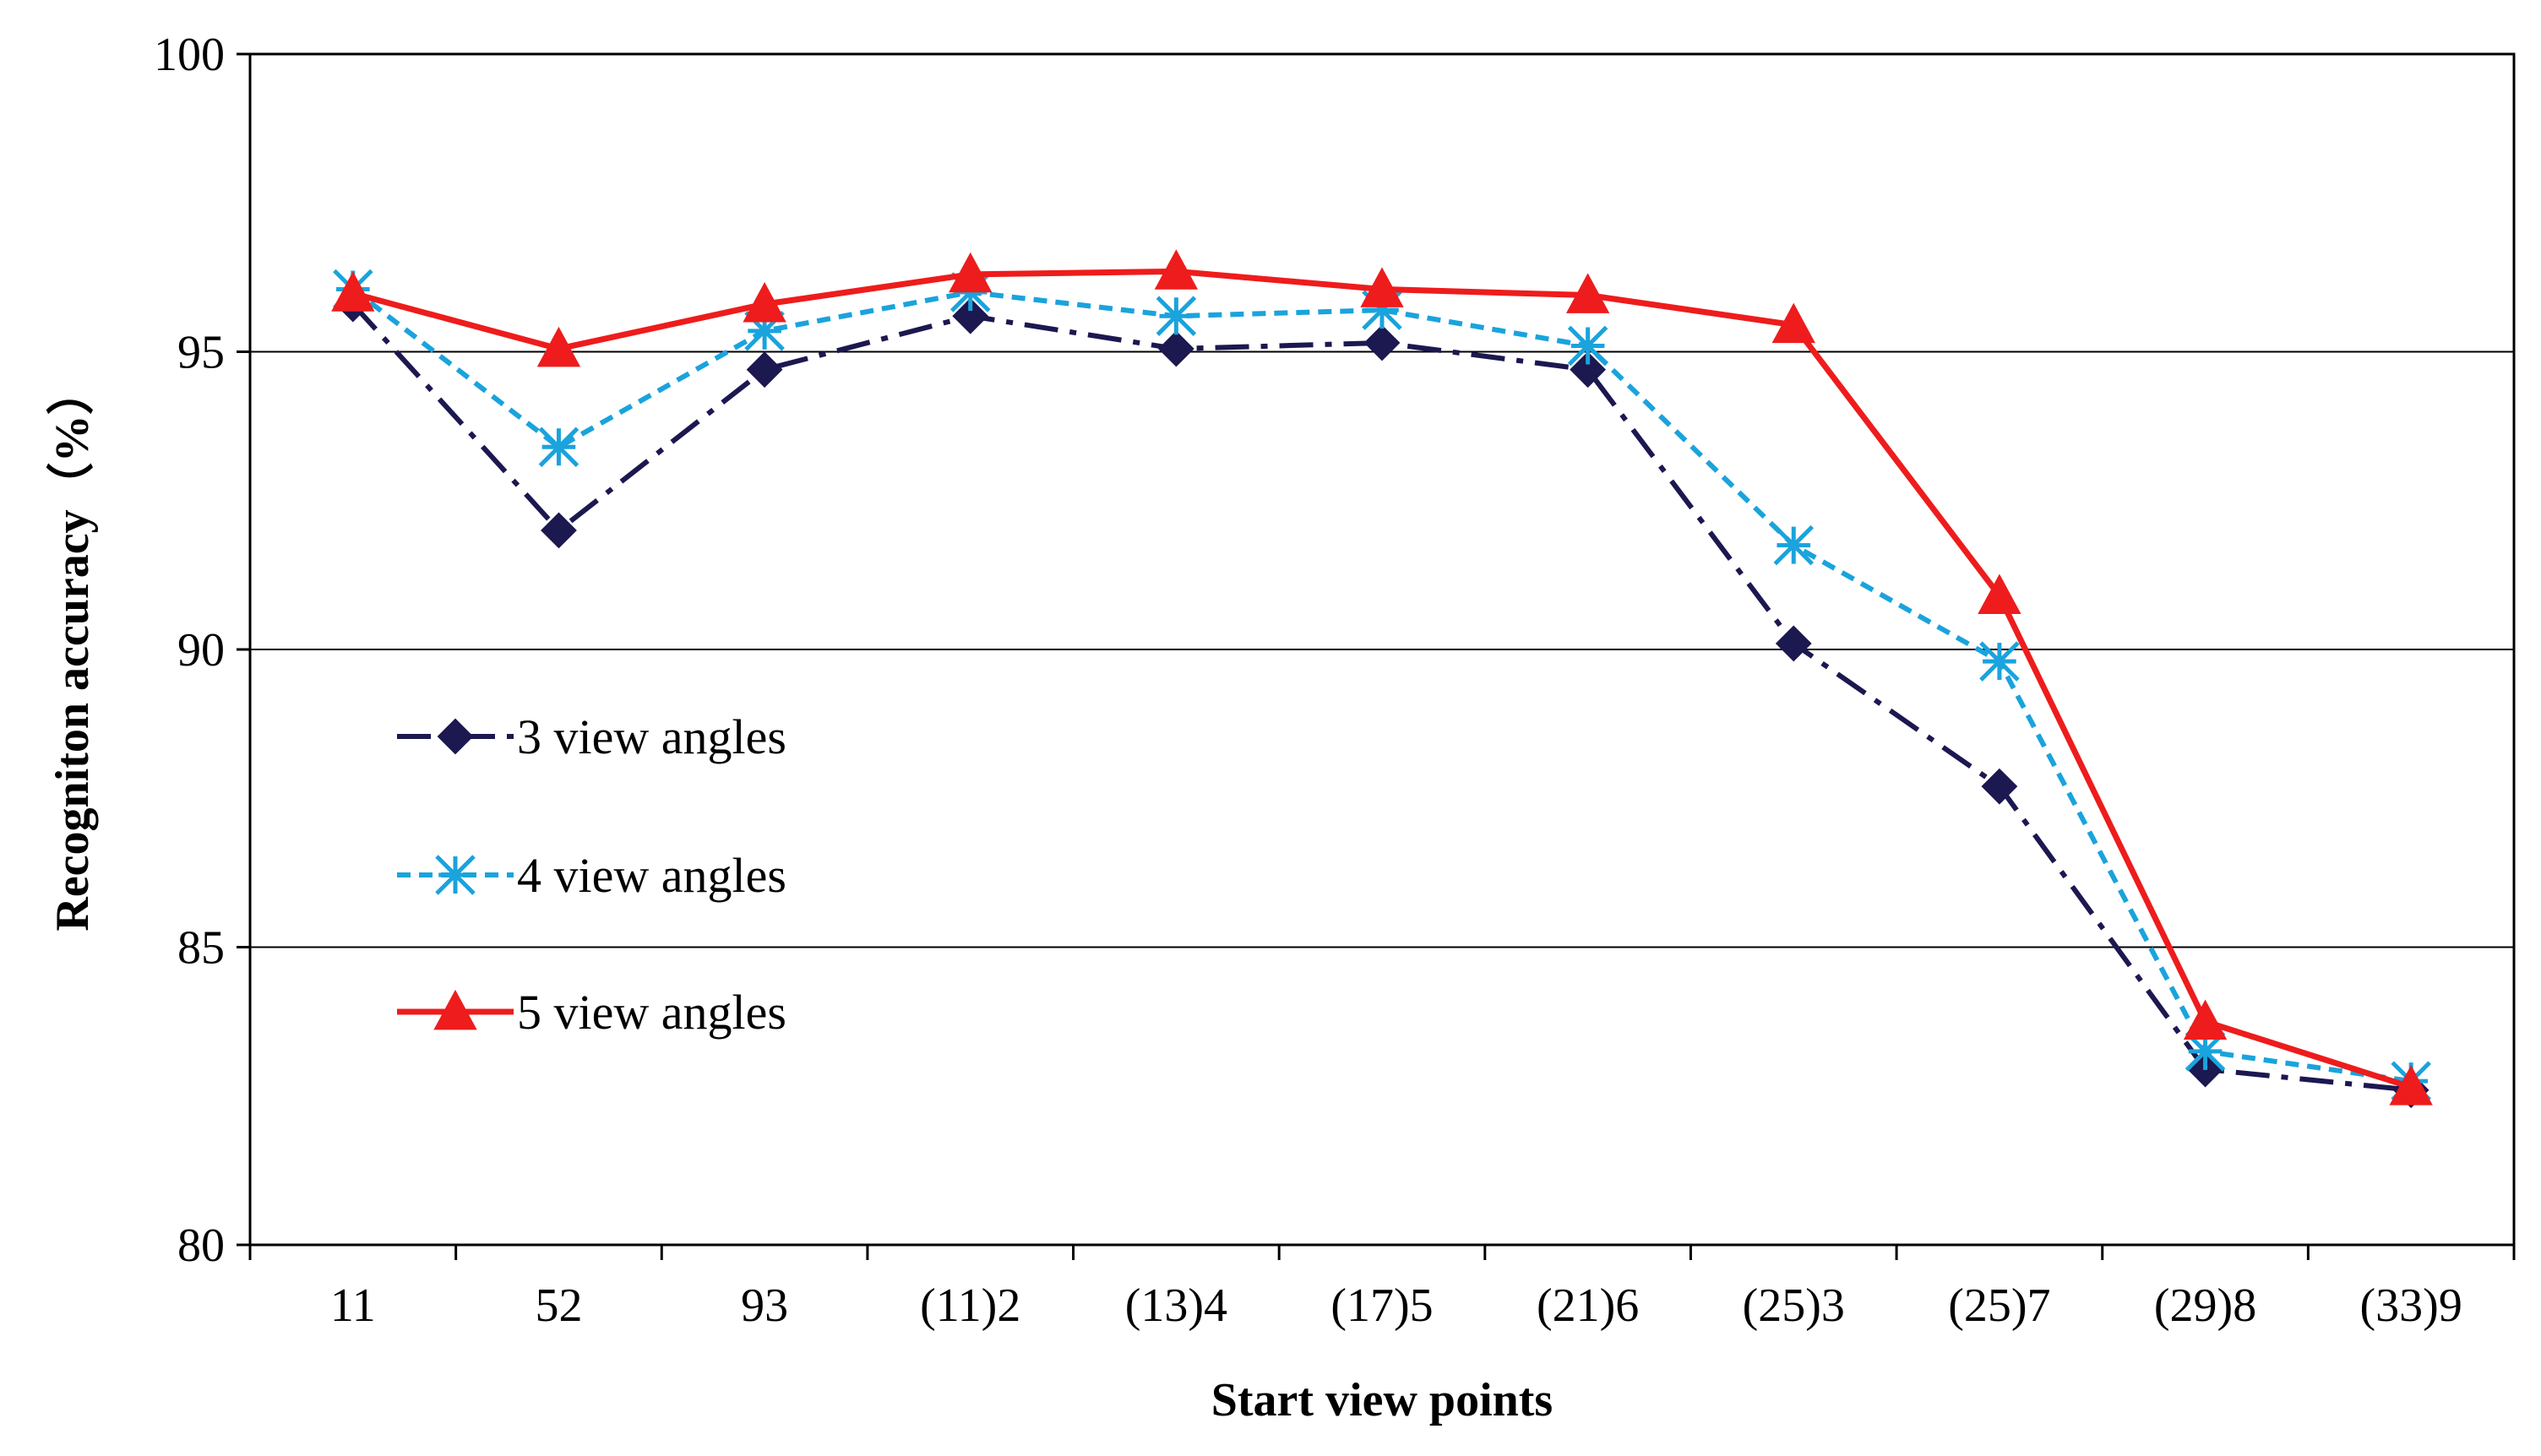 Image resolution: width=2541 pixels, height=1456 pixels. I want to click on x-axis-title: Start view points, so click(1382, 1400).